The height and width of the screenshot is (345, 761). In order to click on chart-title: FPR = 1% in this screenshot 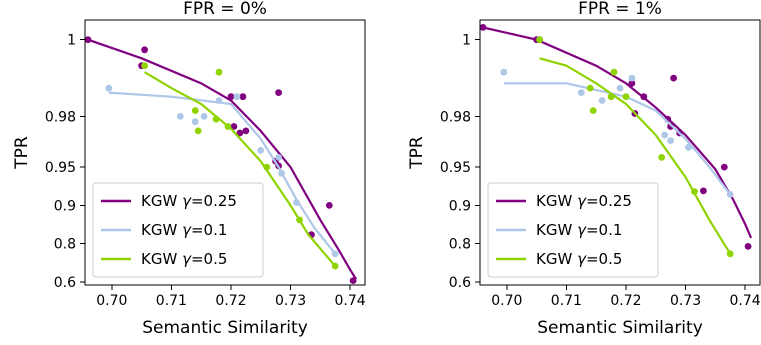, I will do `click(620, 9)`.